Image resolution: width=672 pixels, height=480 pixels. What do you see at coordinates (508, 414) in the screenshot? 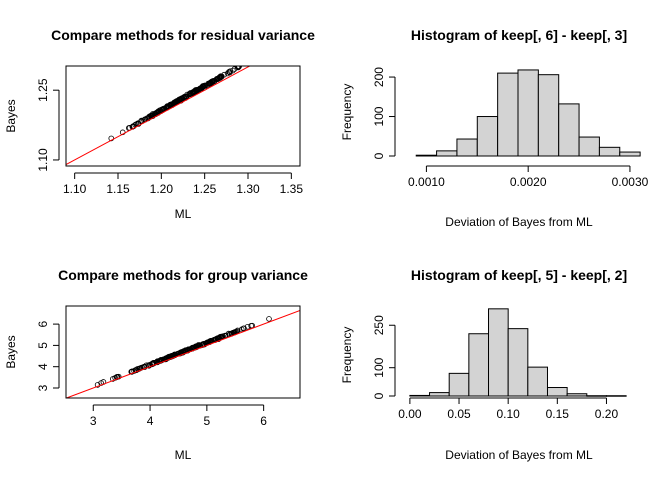
I see `x-tick-label: 0.10` at bounding box center [508, 414].